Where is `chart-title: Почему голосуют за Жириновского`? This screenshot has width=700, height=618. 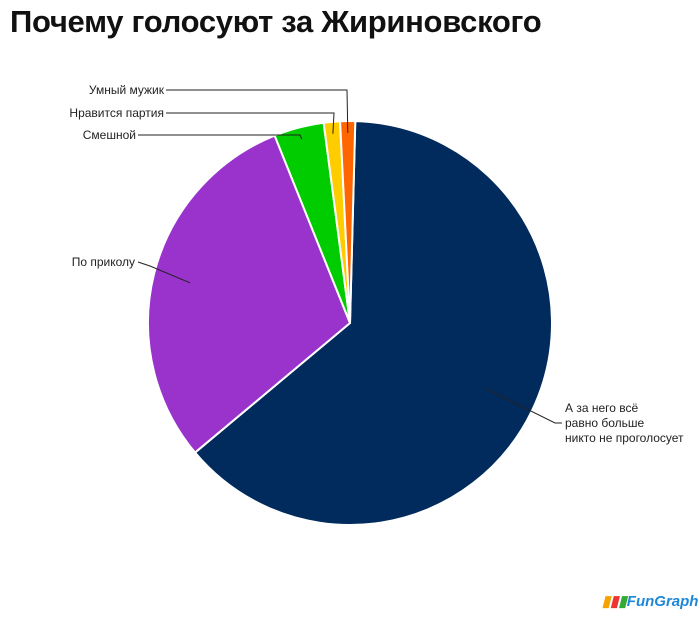
chart-title: Почему голосуют за Жириновского is located at coordinates (276, 21).